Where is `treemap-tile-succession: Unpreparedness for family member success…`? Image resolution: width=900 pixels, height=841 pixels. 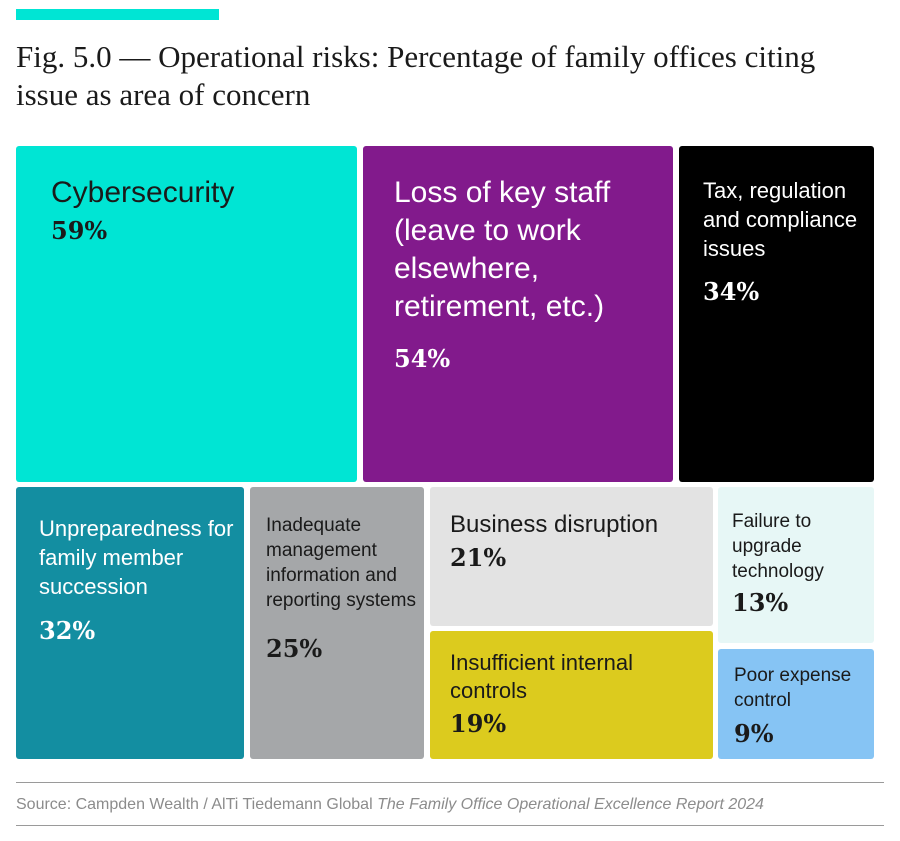
treemap-tile-succession: Unpreparedness for family member success… is located at coordinates (130, 623).